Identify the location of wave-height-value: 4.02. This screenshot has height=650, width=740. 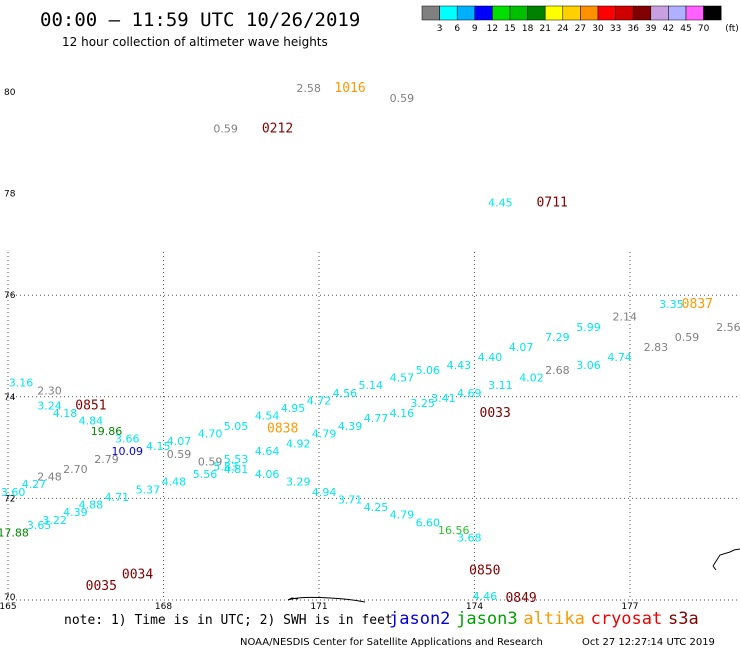
(531, 378).